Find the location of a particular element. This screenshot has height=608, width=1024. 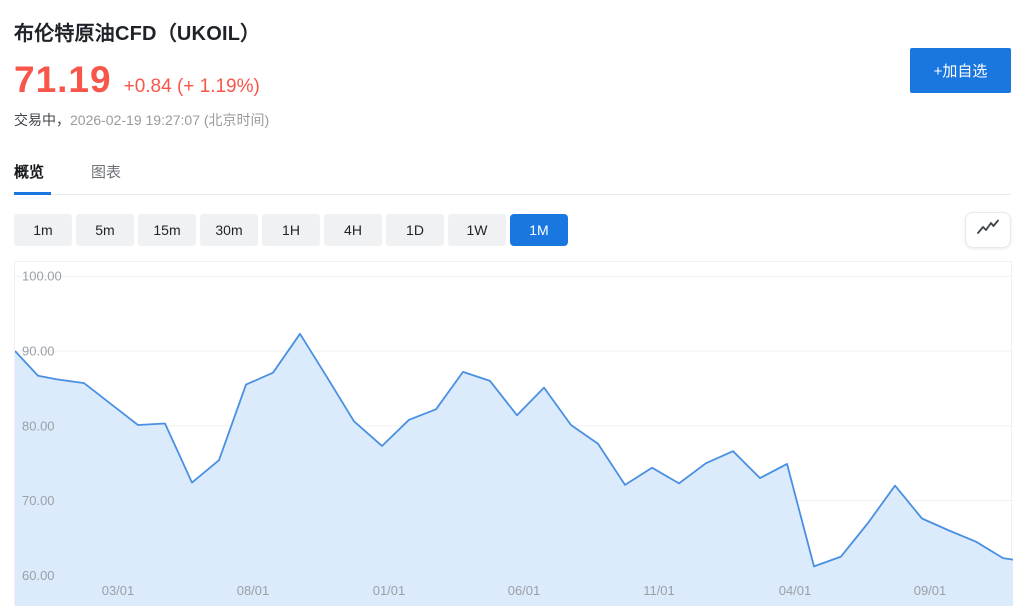

y-axis-label: 100.00 is located at coordinates (42, 276).